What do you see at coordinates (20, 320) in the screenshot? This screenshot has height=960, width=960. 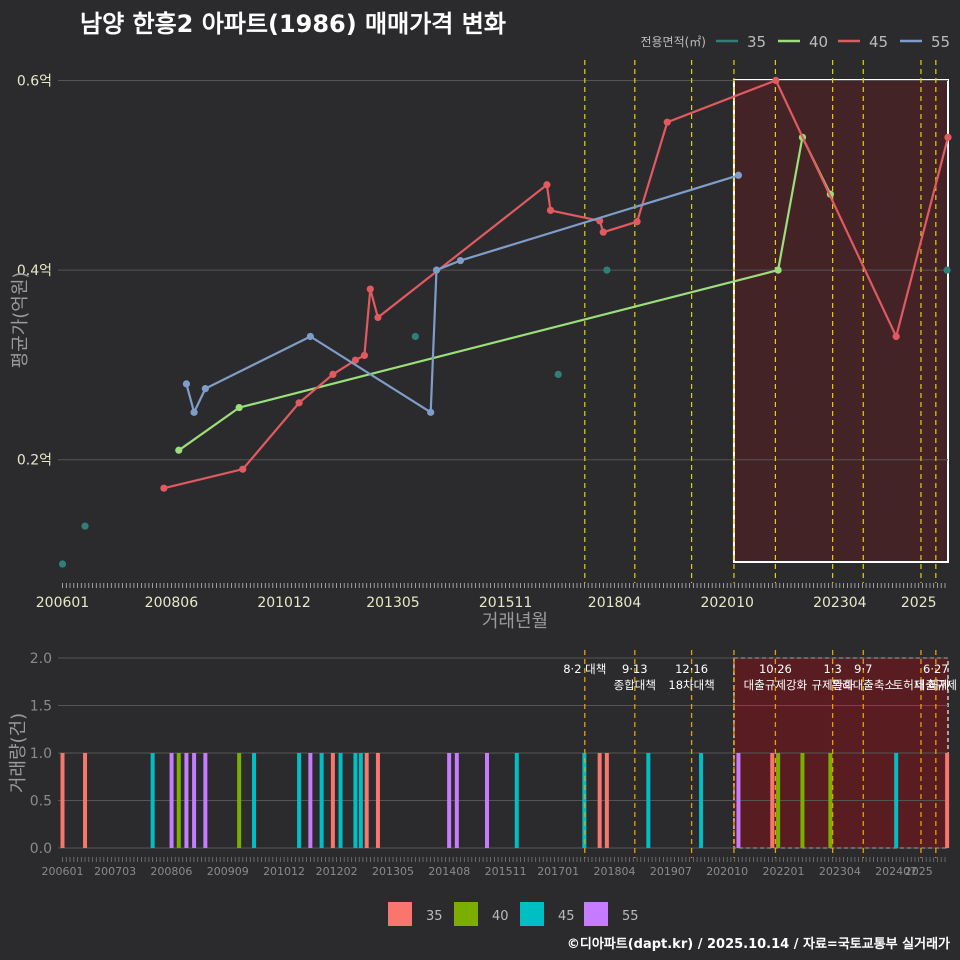 I see `y-axis-title: 평균가(억원)` at bounding box center [20, 320].